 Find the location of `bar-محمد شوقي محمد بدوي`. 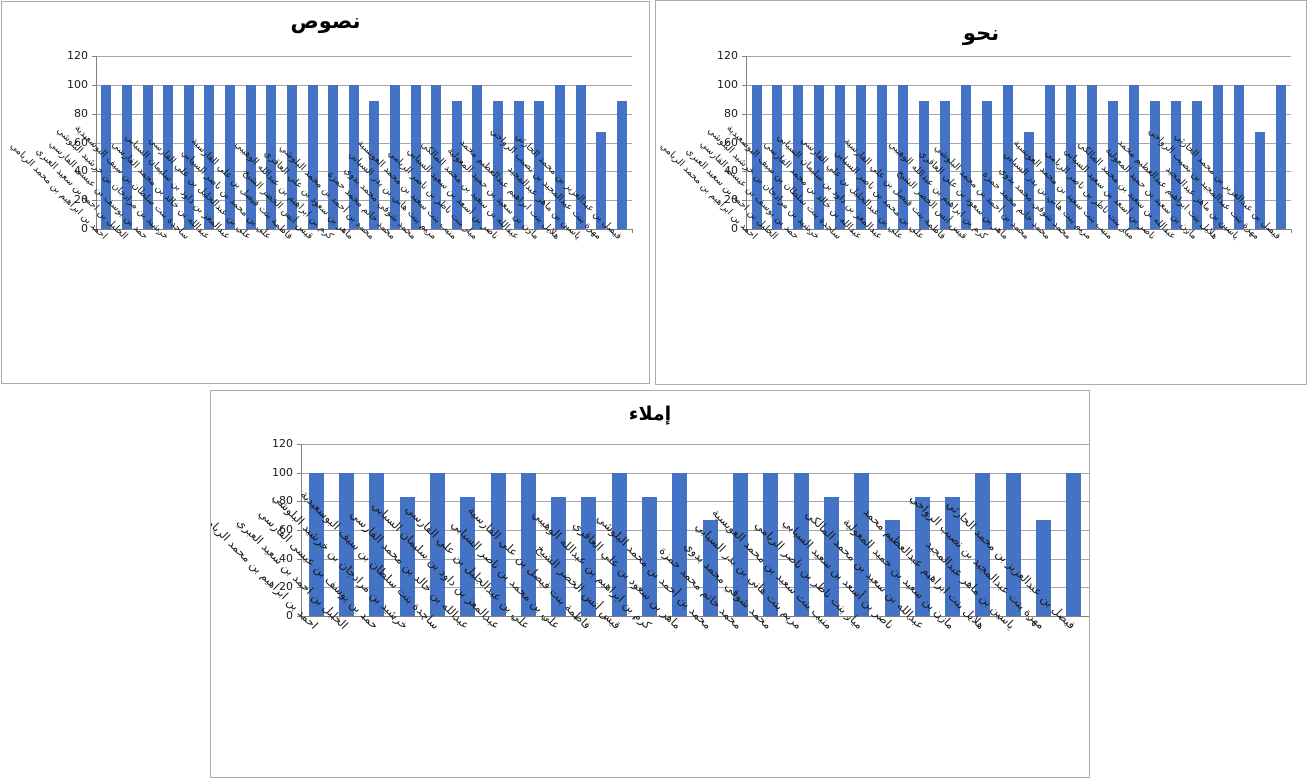

bar-محمد شوقي محمد بدوي is located at coordinates (1070, 156).